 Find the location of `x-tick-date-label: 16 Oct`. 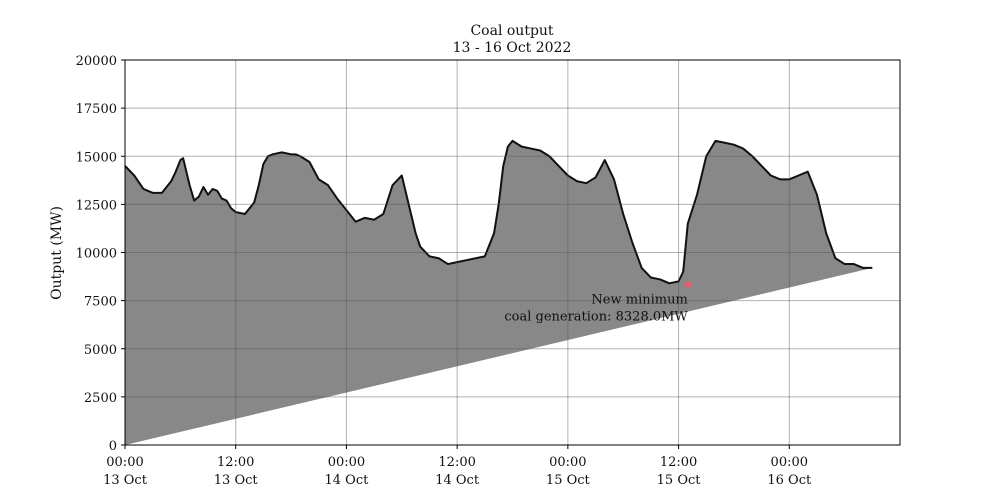

x-tick-date-label: 16 Oct is located at coordinates (789, 480).